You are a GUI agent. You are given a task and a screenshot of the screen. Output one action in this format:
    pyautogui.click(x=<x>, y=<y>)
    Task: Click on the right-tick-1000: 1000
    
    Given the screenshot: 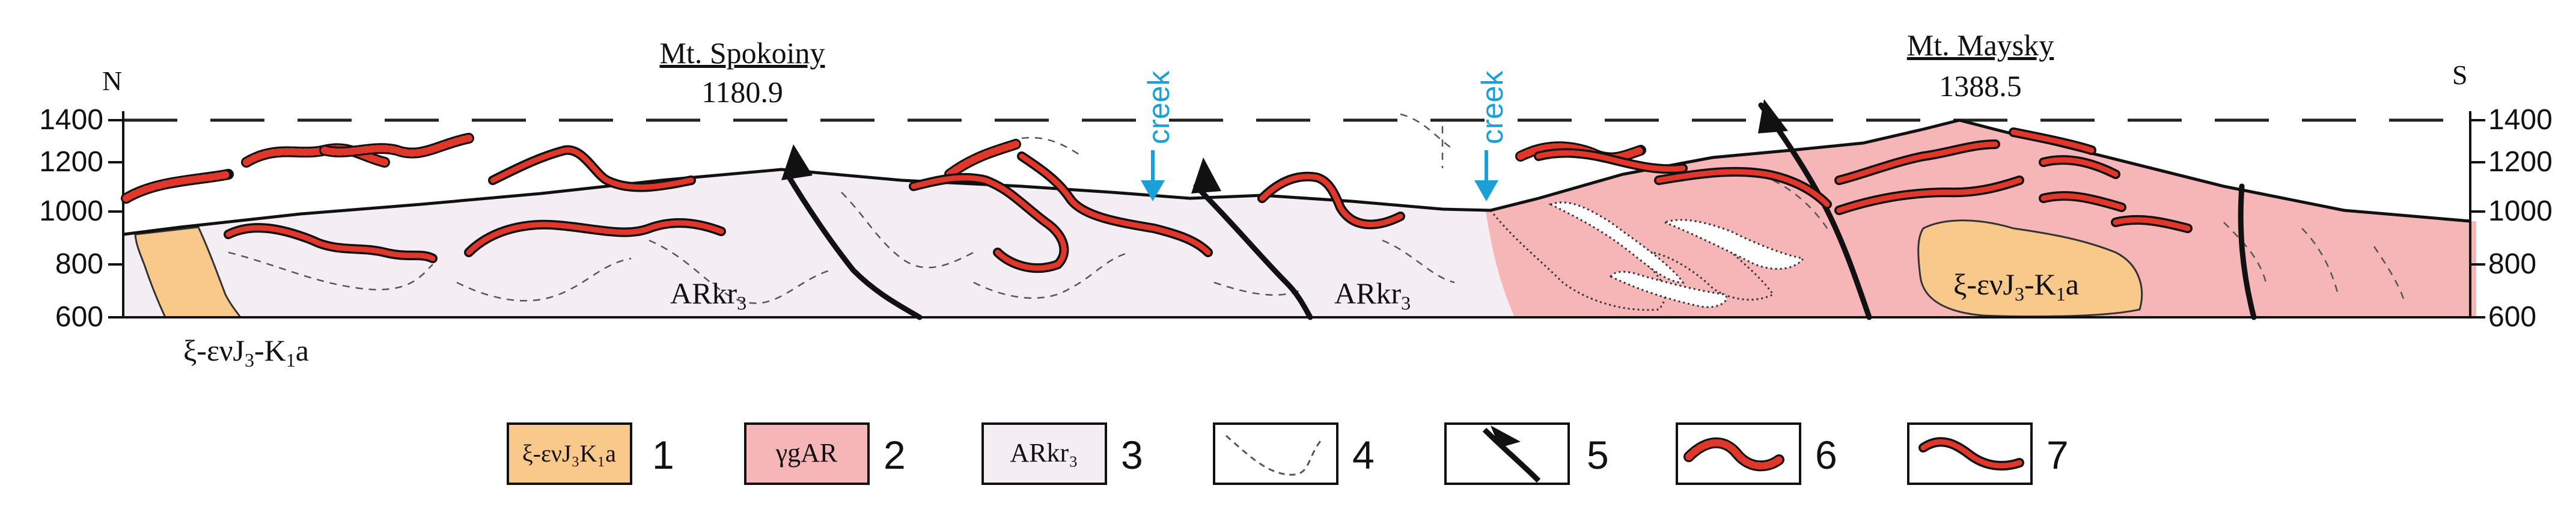 What is the action you would take?
    pyautogui.click(x=2520, y=211)
    